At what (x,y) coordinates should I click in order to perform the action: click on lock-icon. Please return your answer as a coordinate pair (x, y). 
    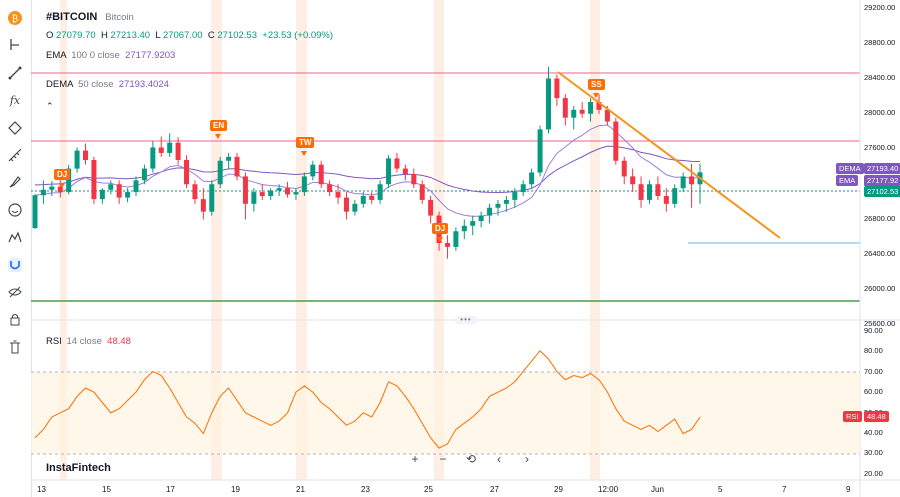
    Looking at the image, I should click on (15, 319).